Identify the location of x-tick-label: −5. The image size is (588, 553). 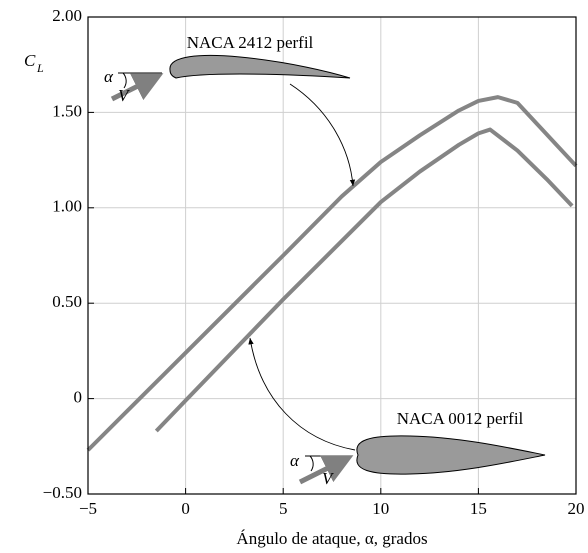
(88, 508).